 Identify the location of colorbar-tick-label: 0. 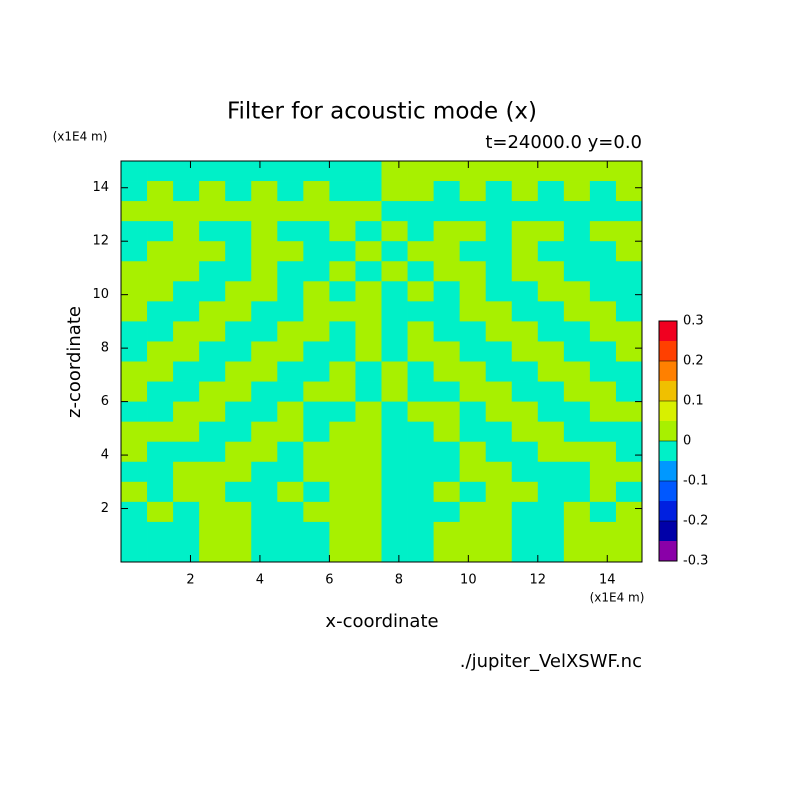
(687, 441).